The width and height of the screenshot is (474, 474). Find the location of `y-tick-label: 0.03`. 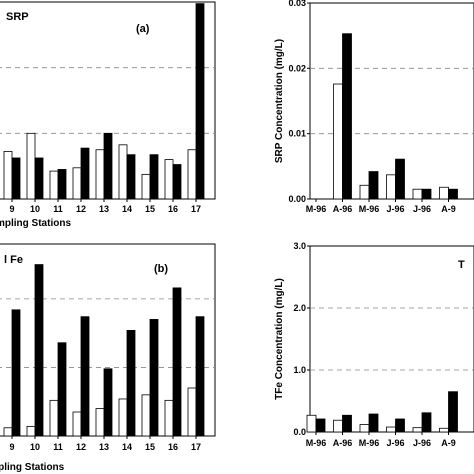

y-tick-label: 0.03 is located at coordinates (297, 4).